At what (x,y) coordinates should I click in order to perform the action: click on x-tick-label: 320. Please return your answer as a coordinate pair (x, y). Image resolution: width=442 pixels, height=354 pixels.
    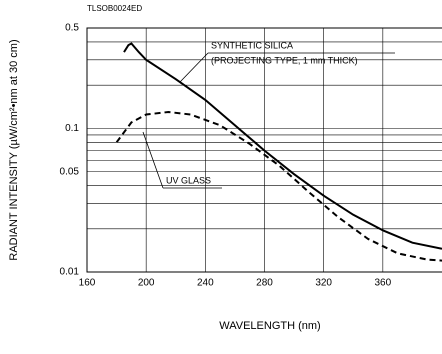
    Looking at the image, I should click on (323, 283).